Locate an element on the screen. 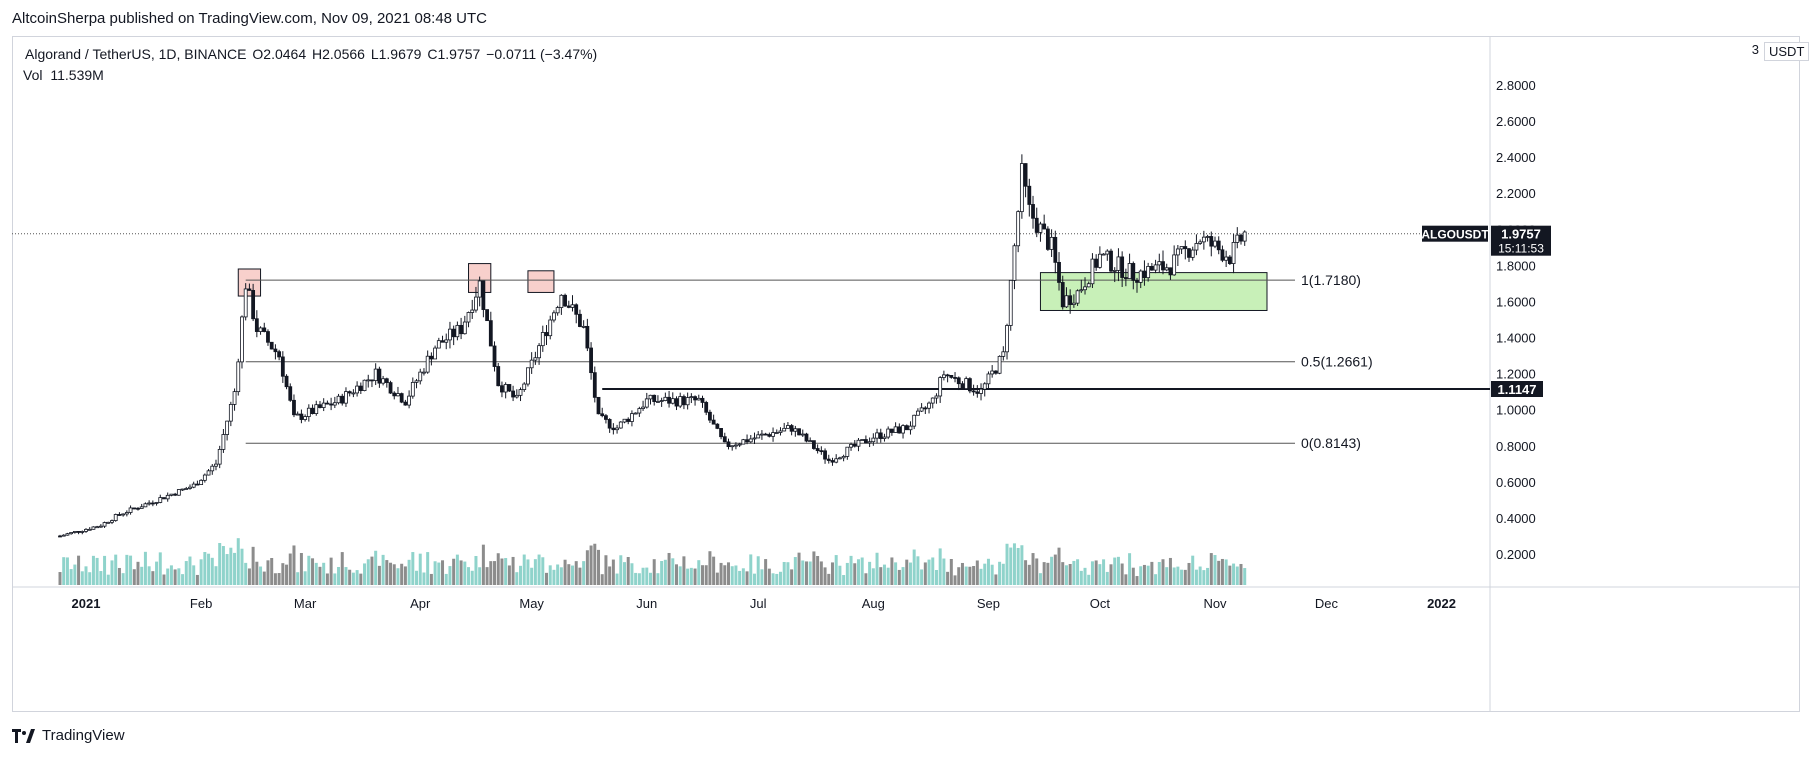 Image resolution: width=1813 pixels, height=757 pixels. volume-label: Vol is located at coordinates (33, 75).